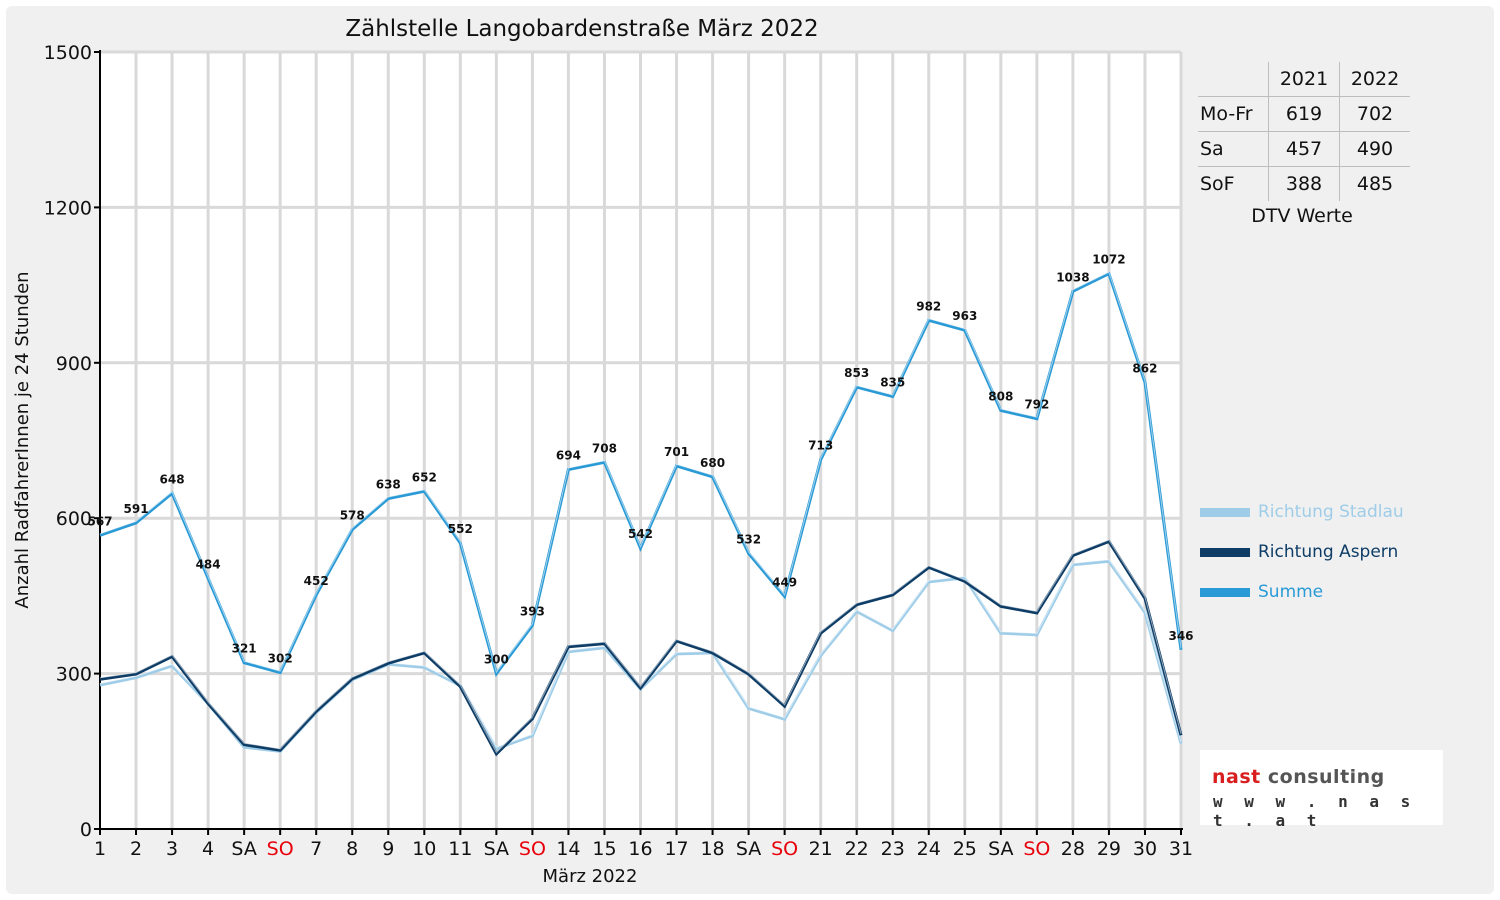 Image resolution: width=1500 pixels, height=900 pixels. What do you see at coordinates (352, 849) in the screenshot?
I see `x-tick-label: 8` at bounding box center [352, 849].